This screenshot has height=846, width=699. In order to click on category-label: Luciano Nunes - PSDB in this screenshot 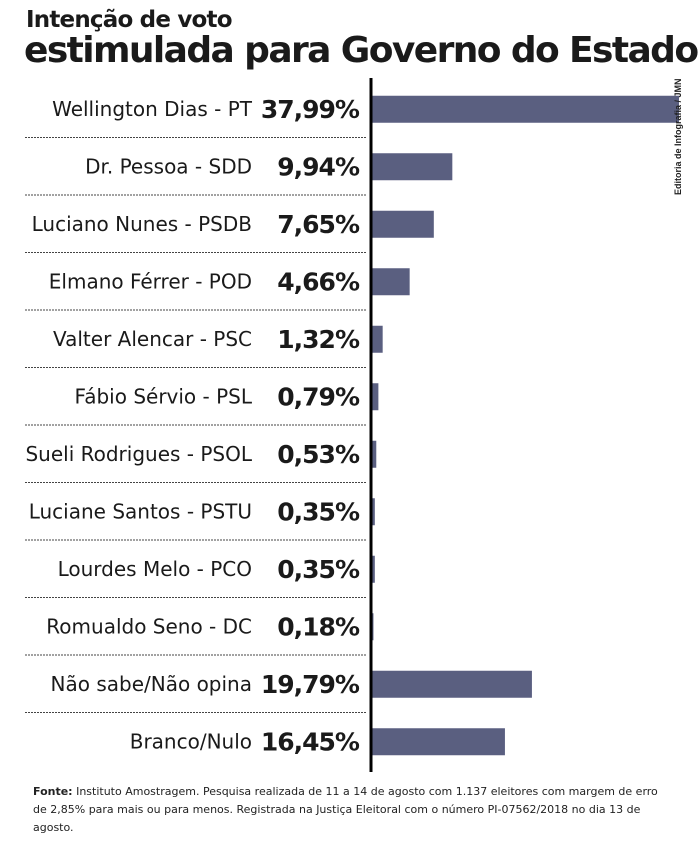, I will do `click(142, 224)`.